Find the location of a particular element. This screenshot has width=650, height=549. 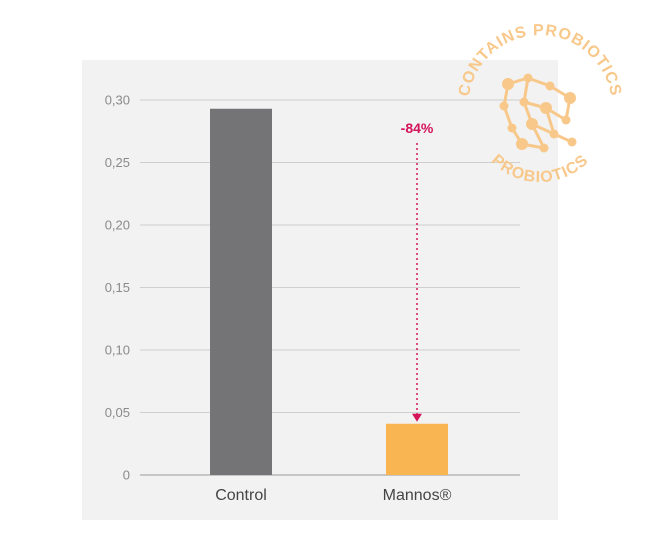

y-tick-label: 0,15 is located at coordinates (117, 287).